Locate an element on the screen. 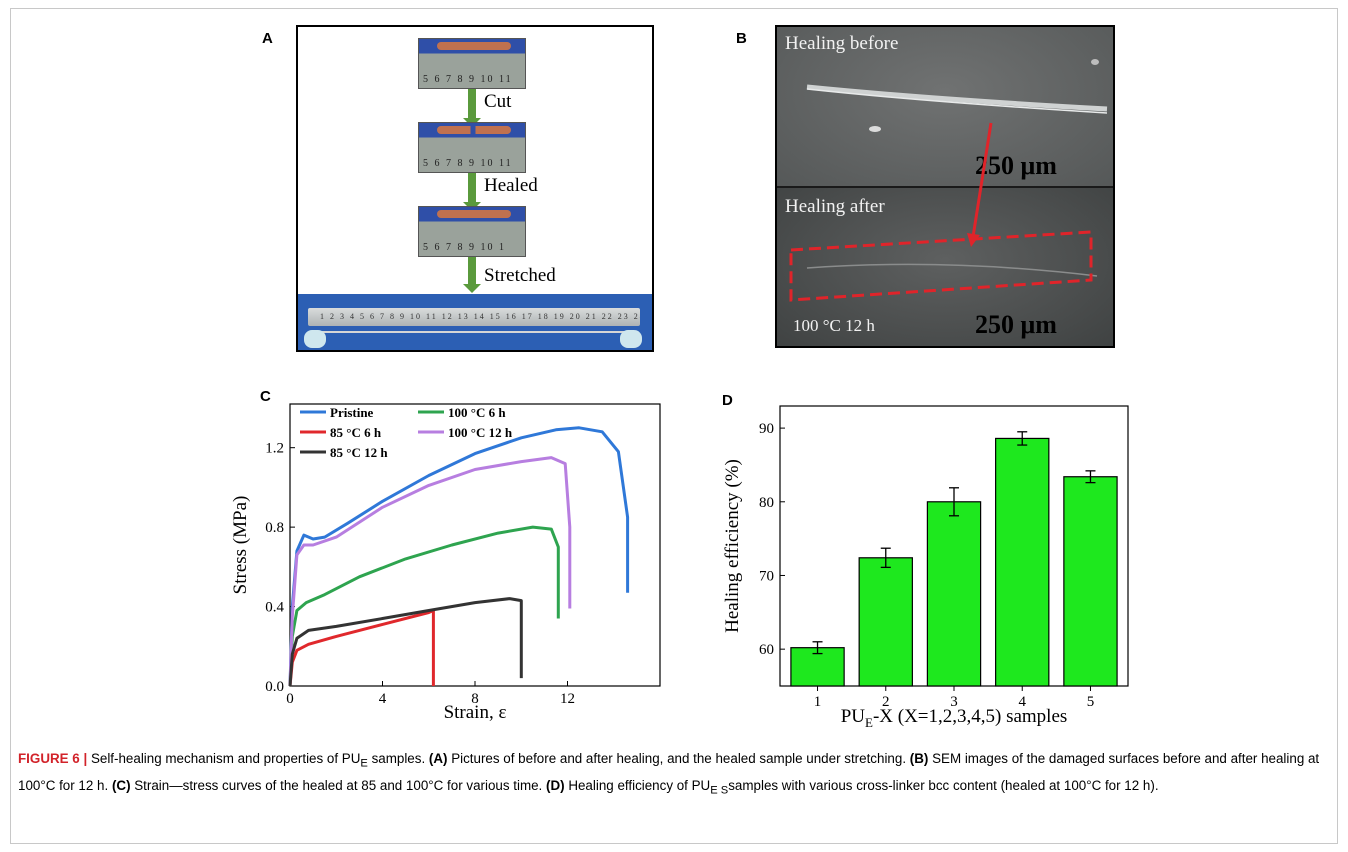  legend-label: 100 °C 12 h is located at coordinates (480, 432).